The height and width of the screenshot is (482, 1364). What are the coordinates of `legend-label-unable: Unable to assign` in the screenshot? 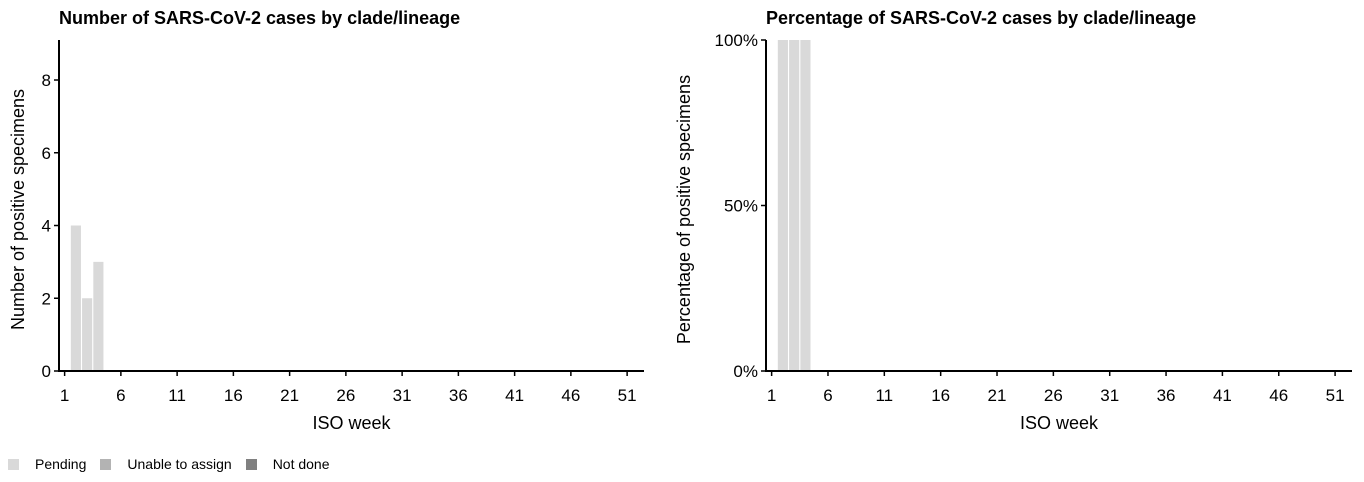 It's located at (179, 464).